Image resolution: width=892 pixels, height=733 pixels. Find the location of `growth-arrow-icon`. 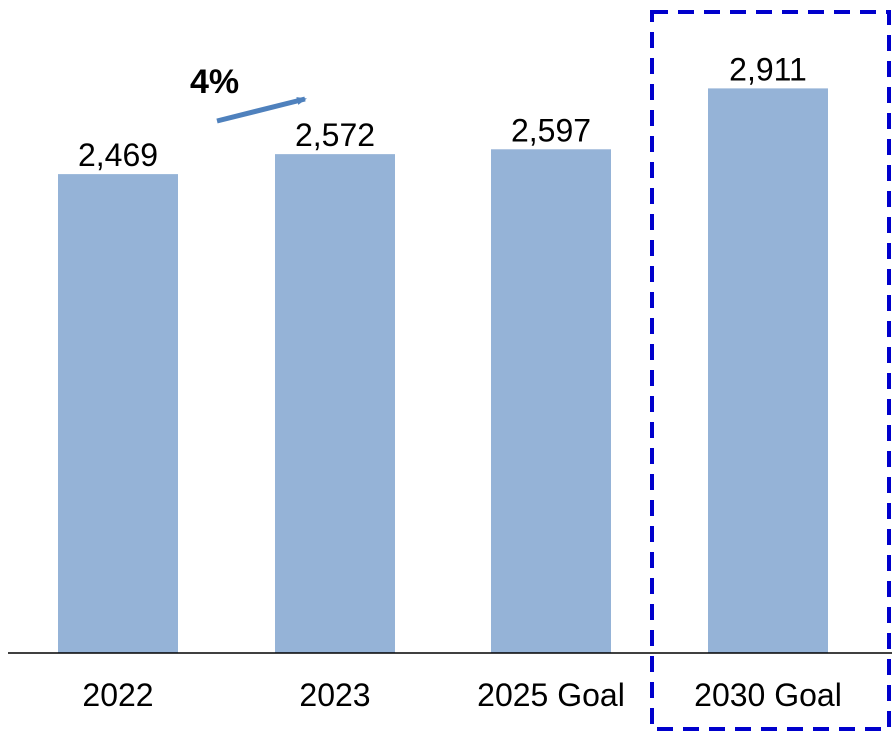

growth-arrow-icon is located at coordinates (261, 110).